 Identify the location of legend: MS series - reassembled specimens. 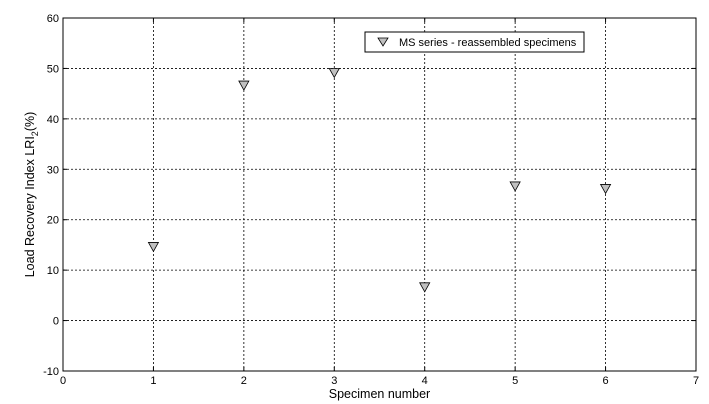
(474, 42).